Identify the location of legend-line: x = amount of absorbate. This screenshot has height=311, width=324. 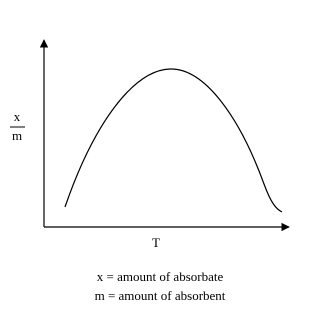
(160, 276).